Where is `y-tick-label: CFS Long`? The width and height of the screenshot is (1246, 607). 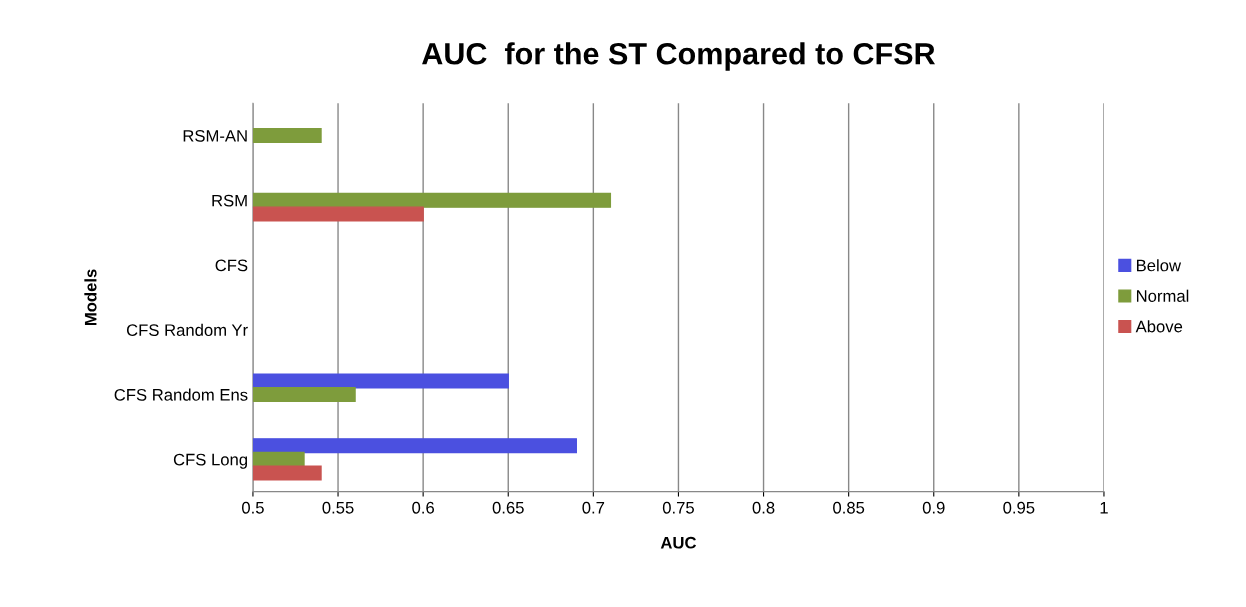
y-tick-label: CFS Long is located at coordinates (210, 461).